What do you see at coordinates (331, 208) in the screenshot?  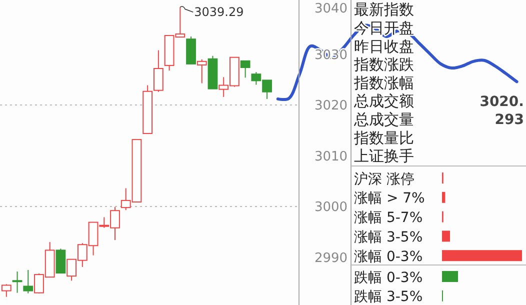 I see `y-tick-label: 3000` at bounding box center [331, 208].